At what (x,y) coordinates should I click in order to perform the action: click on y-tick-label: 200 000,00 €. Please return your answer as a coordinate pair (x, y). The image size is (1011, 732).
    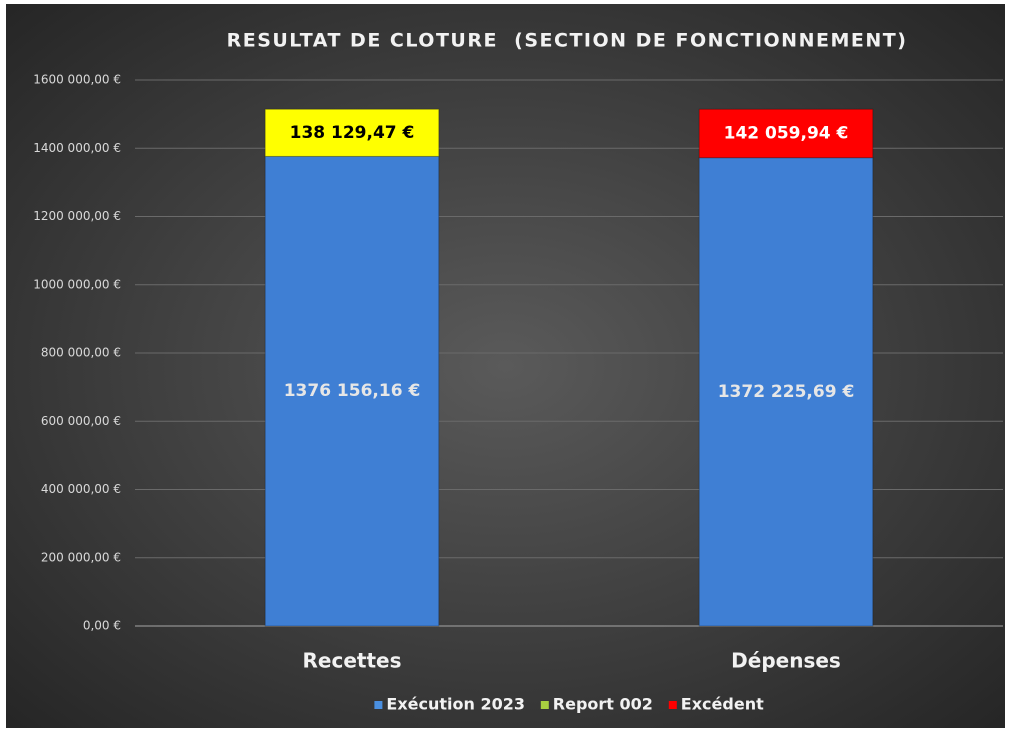
    Looking at the image, I should click on (81, 557).